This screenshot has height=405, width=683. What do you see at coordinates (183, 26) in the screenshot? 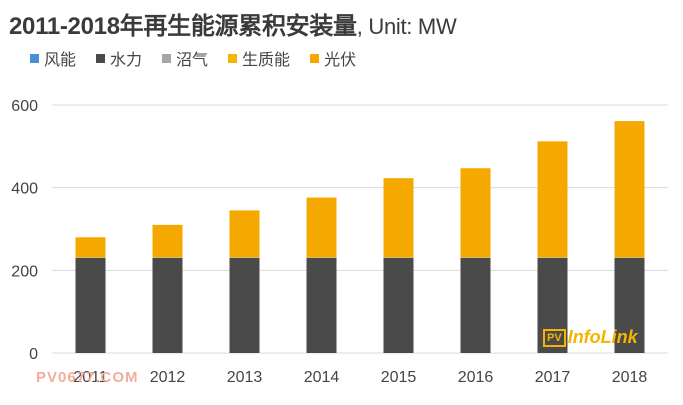
I see `title-main: 2011-2018年再生能源累积安装量` at bounding box center [183, 26].